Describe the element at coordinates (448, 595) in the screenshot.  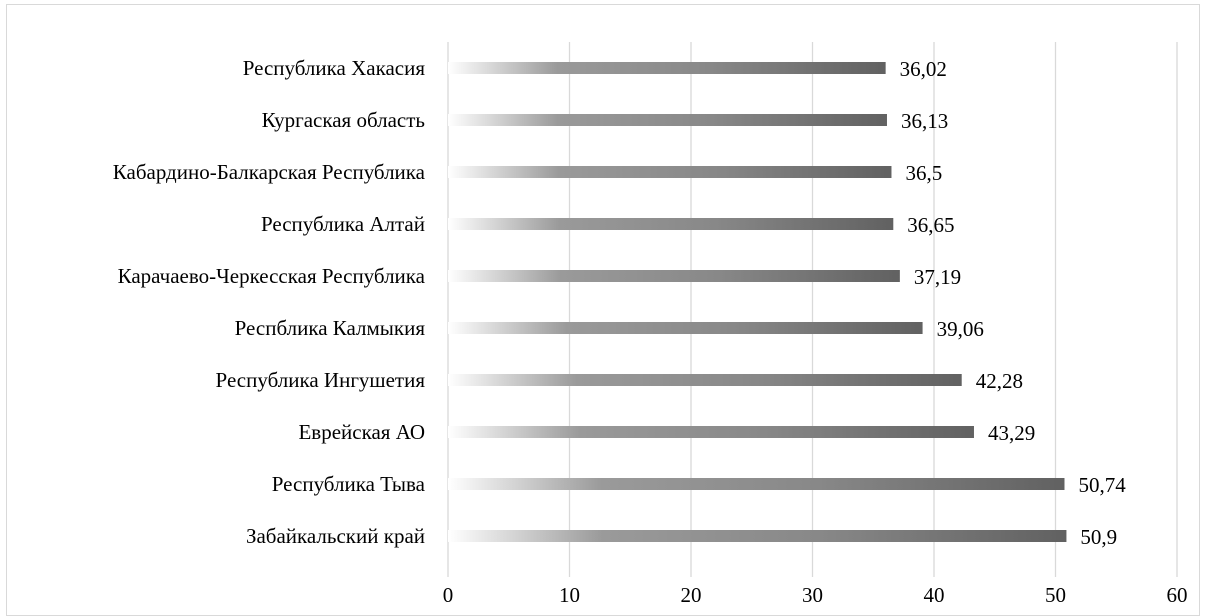
I see `x-tick-label: 0` at that location.